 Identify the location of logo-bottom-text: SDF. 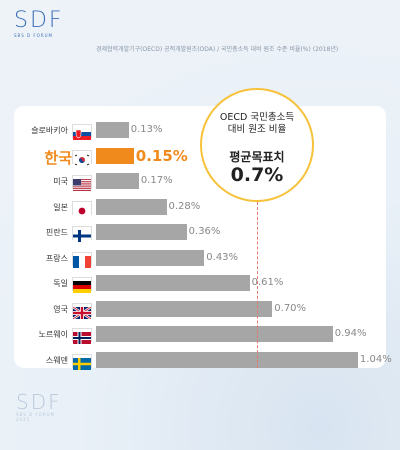
(39, 402).